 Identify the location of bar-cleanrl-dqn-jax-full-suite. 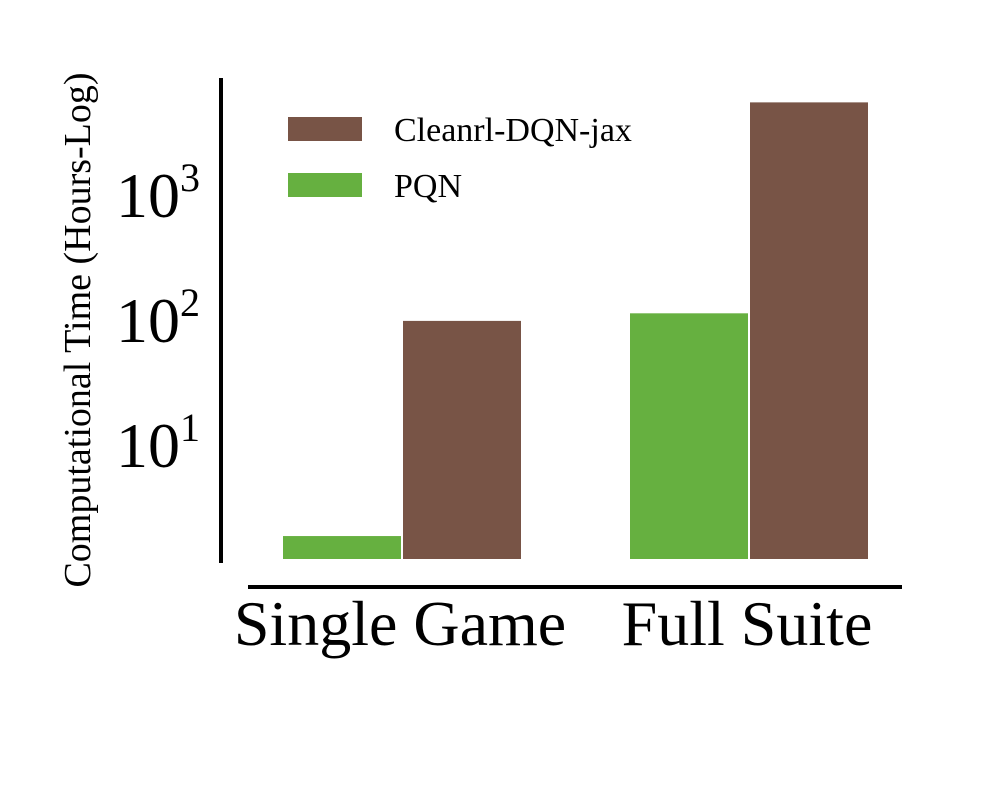
(809, 331).